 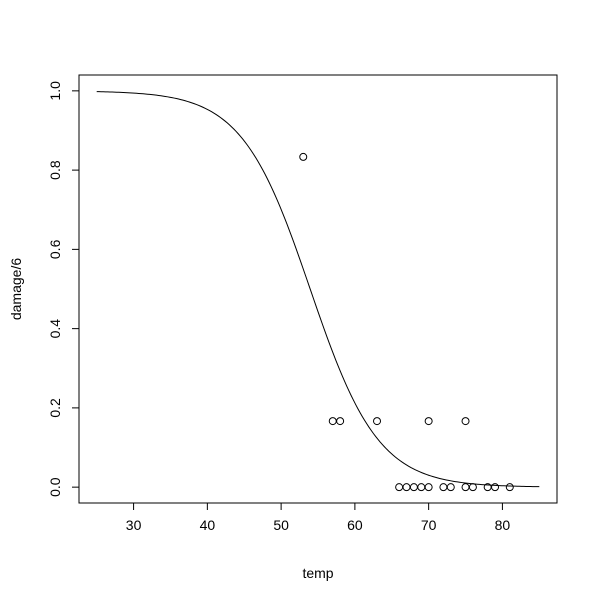 What do you see at coordinates (16, 289) in the screenshot?
I see `y-axis-title: damage/6` at bounding box center [16, 289].